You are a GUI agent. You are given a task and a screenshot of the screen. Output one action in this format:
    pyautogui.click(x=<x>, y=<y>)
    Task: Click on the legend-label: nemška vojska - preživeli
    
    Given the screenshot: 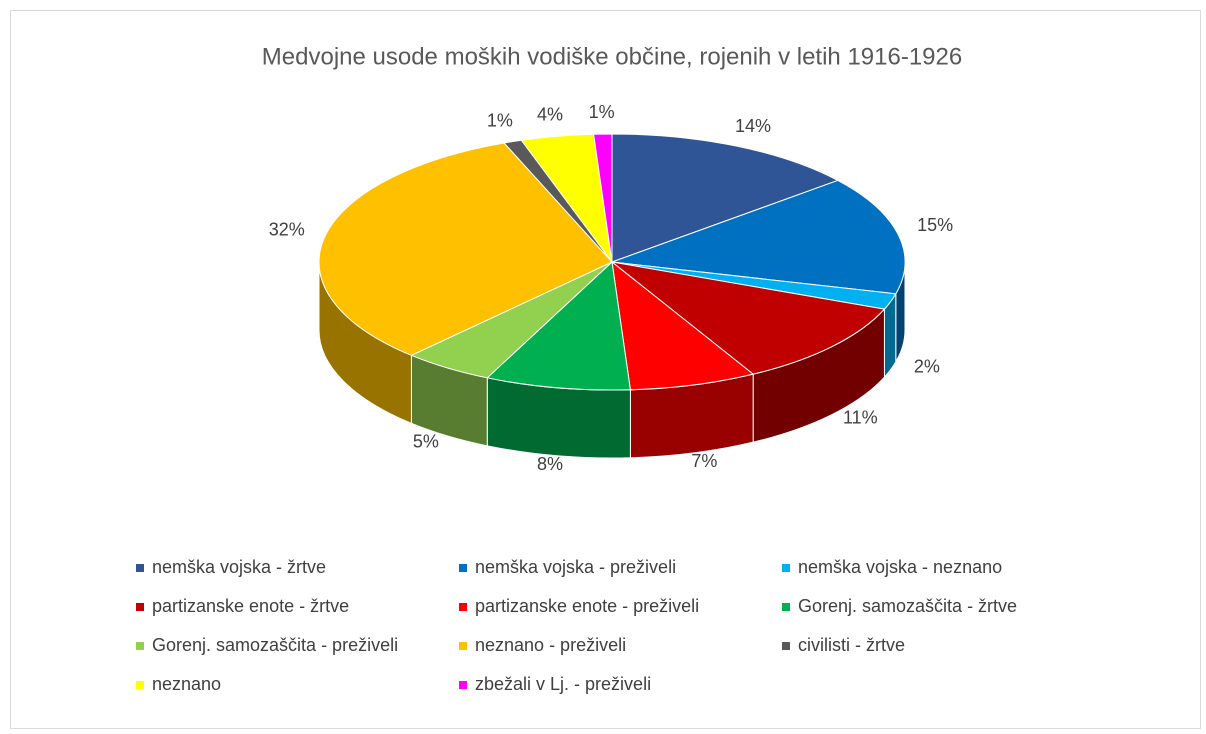 What is the action you would take?
    pyautogui.click(x=575, y=567)
    